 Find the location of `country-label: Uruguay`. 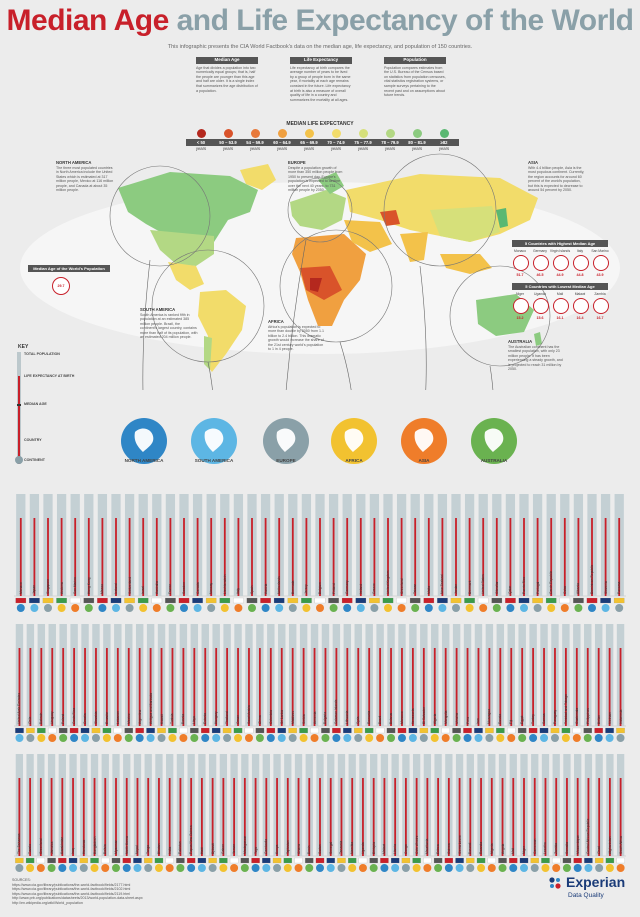

country-label: Uruguay is located at coordinates (52, 717).